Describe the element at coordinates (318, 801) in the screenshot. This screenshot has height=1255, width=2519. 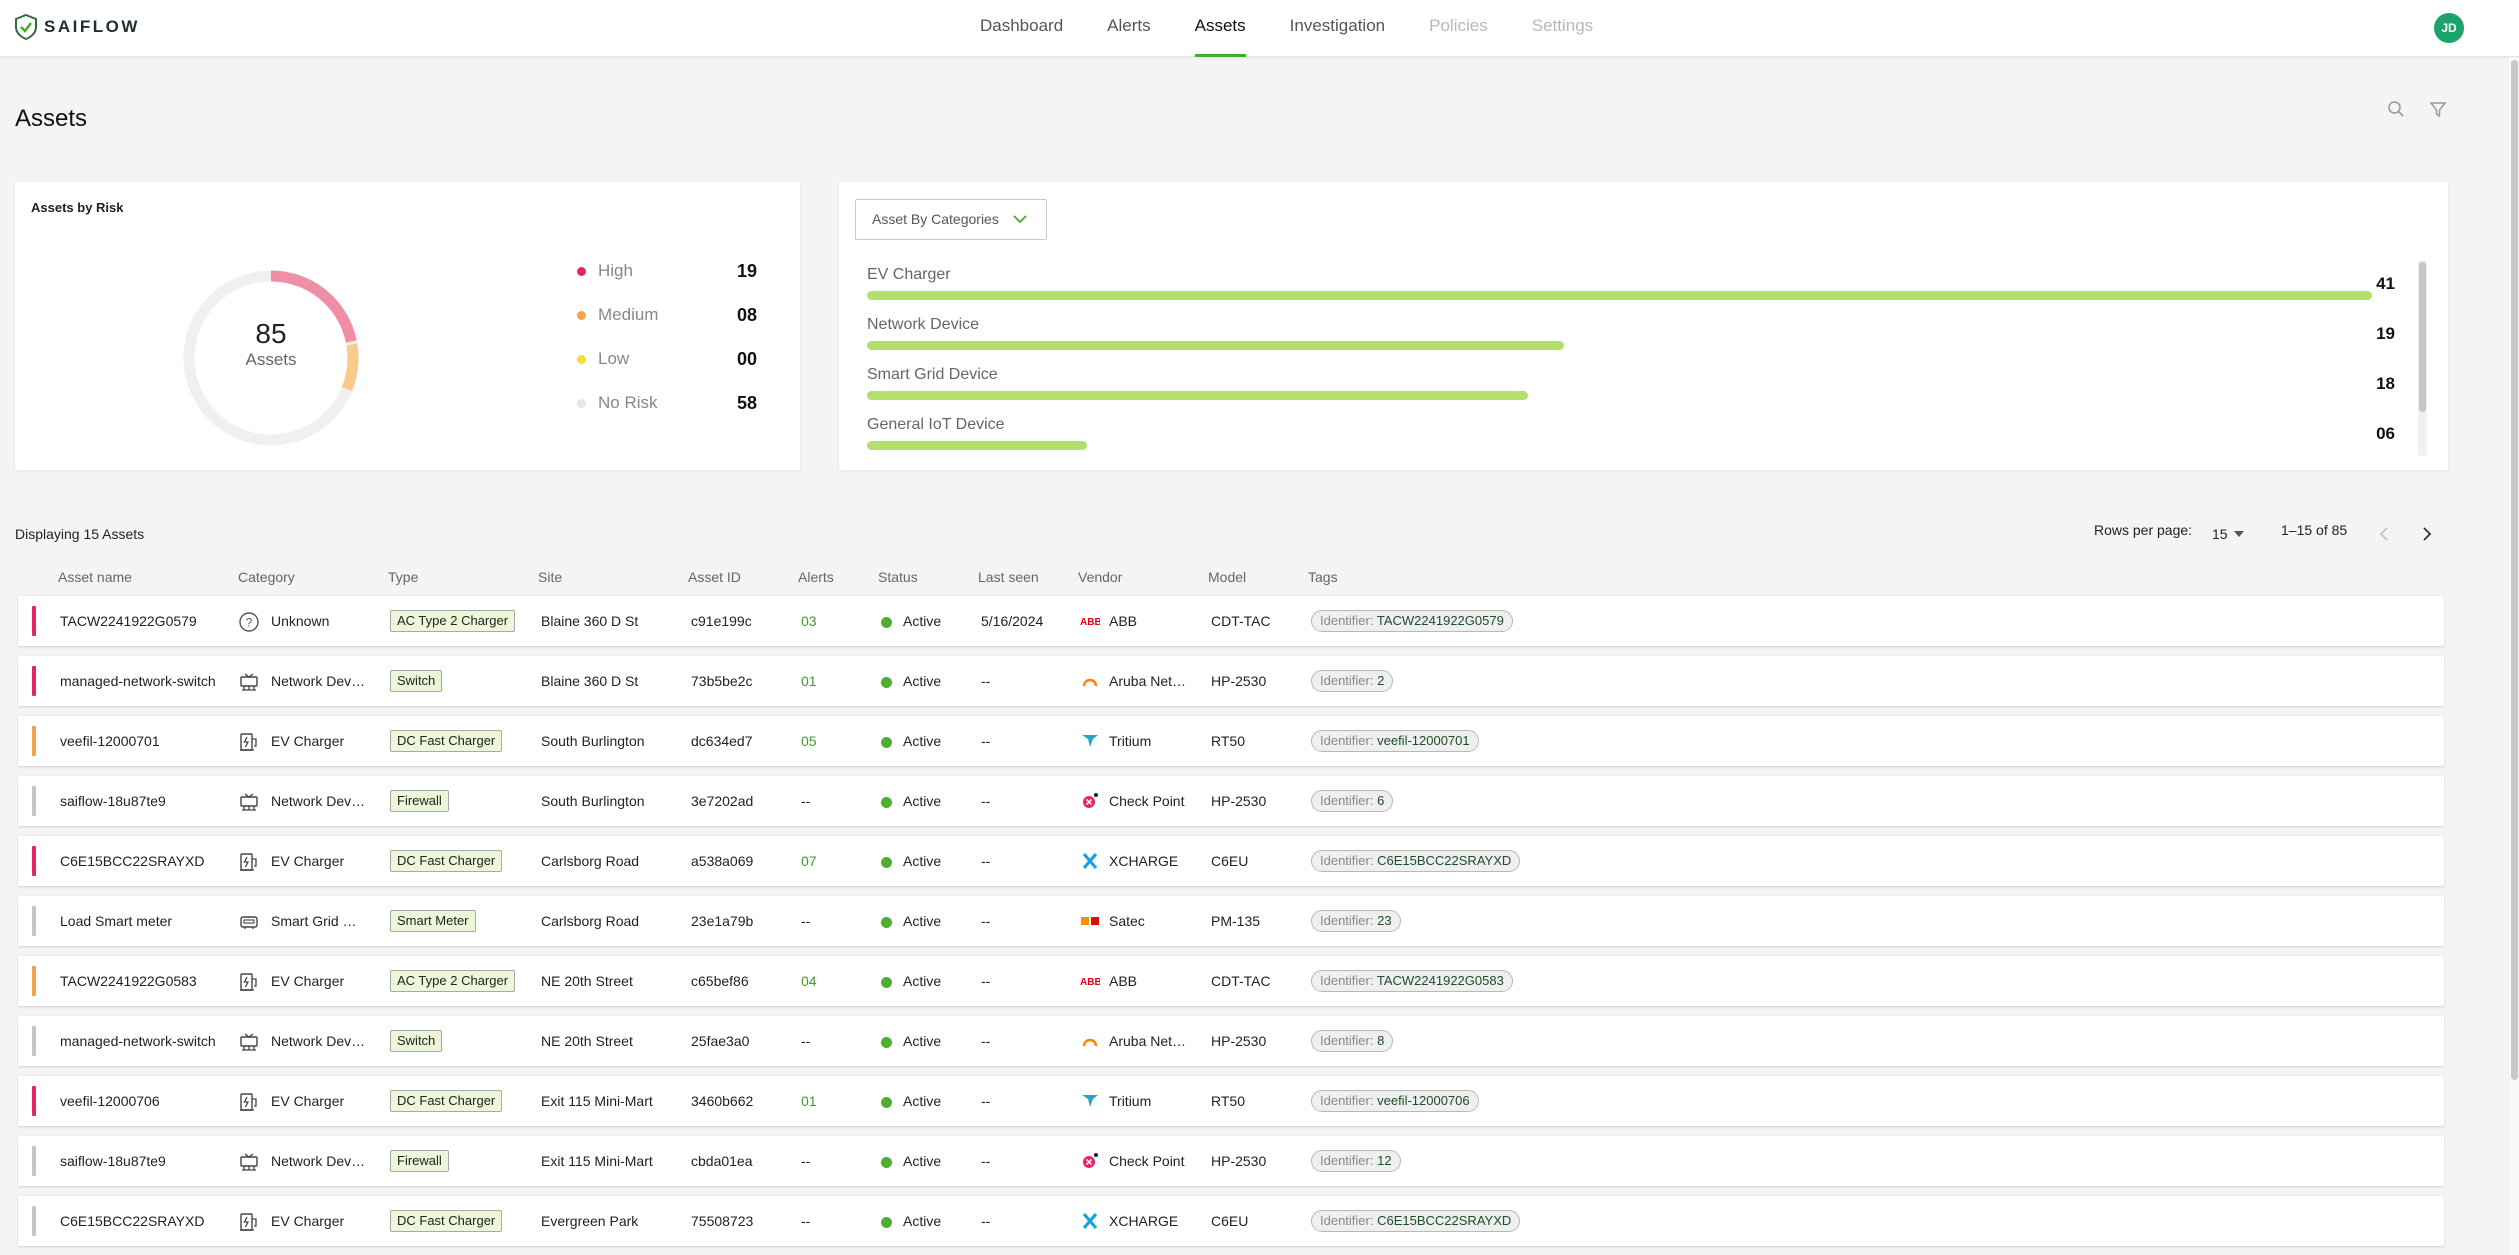
I see `asset-category: Network Device` at that location.